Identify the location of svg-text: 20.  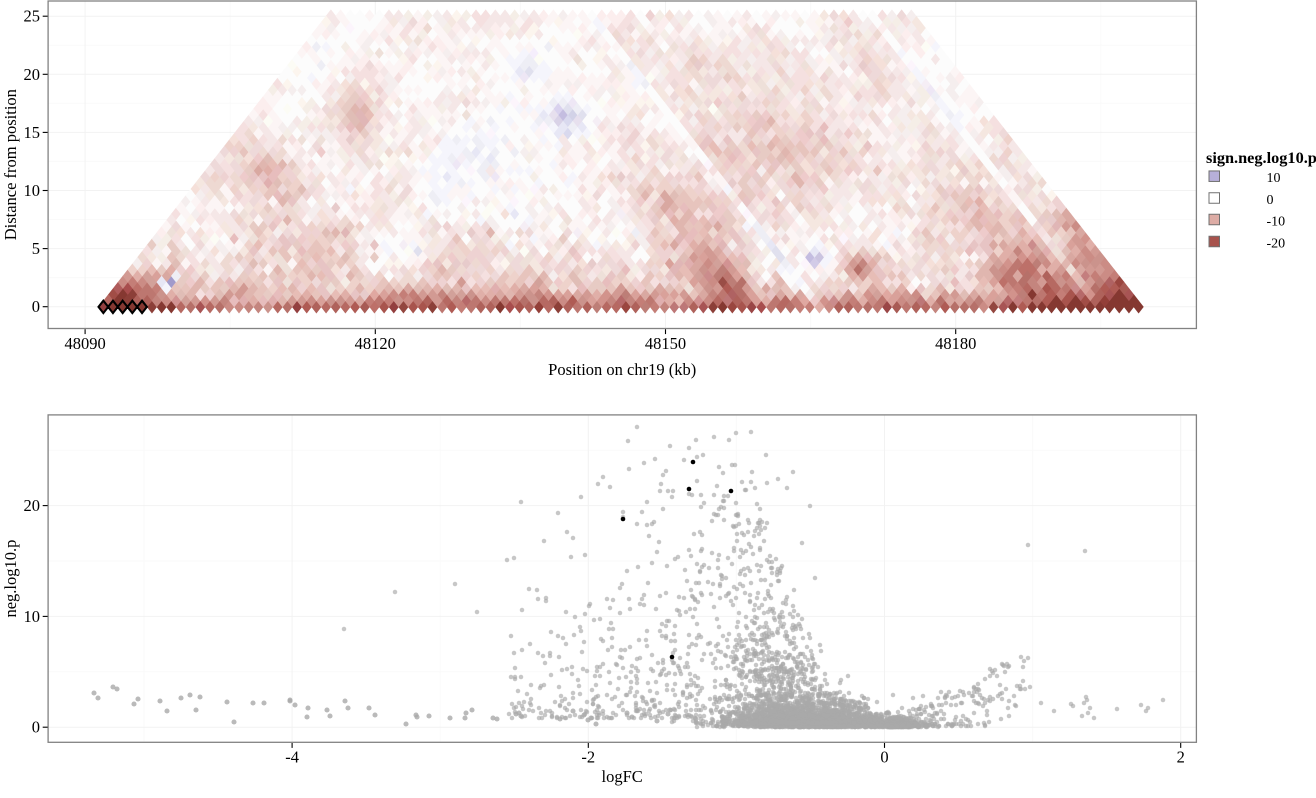
(32, 74).